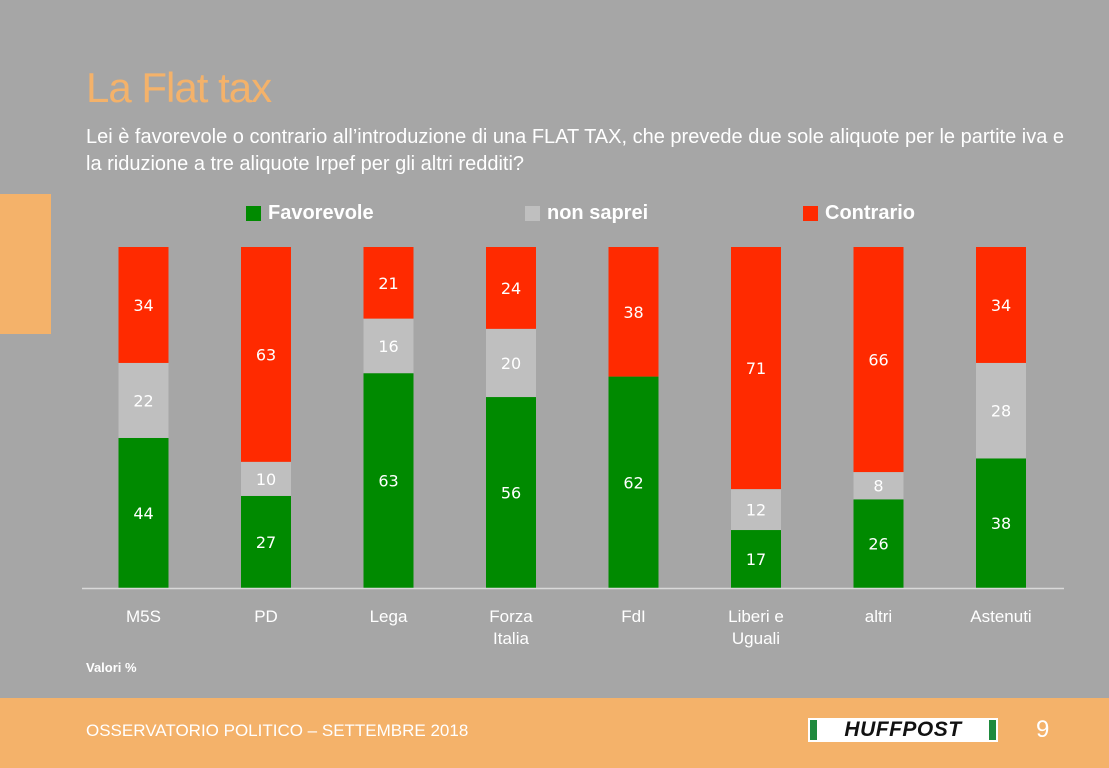 The image size is (1109, 768). What do you see at coordinates (598, 212) in the screenshot?
I see `legend-label-non-saprei: non saprei` at bounding box center [598, 212].